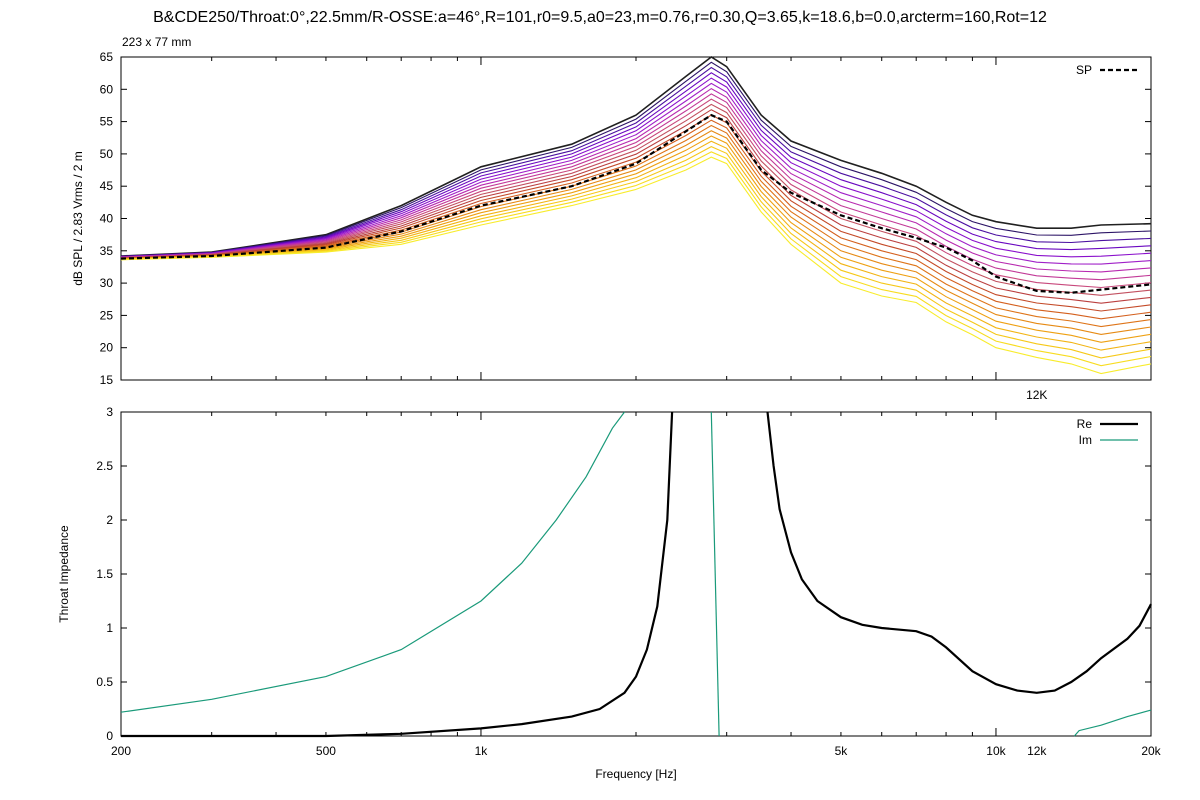  What do you see at coordinates (959, 552) in the screenshot?
I see `re-series-line` at bounding box center [959, 552].